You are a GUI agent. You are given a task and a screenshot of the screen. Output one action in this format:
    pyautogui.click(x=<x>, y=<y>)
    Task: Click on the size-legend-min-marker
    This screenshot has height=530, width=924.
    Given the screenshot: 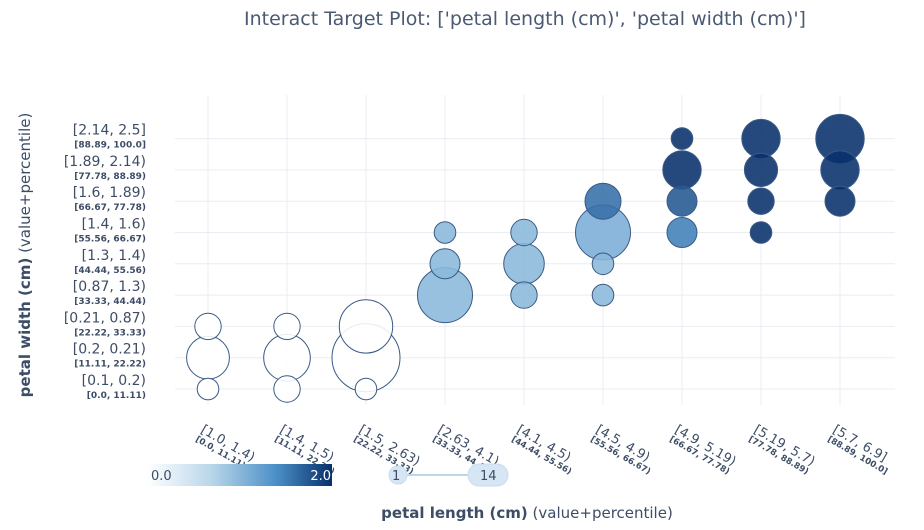 What is the action you would take?
    pyautogui.click(x=398, y=475)
    